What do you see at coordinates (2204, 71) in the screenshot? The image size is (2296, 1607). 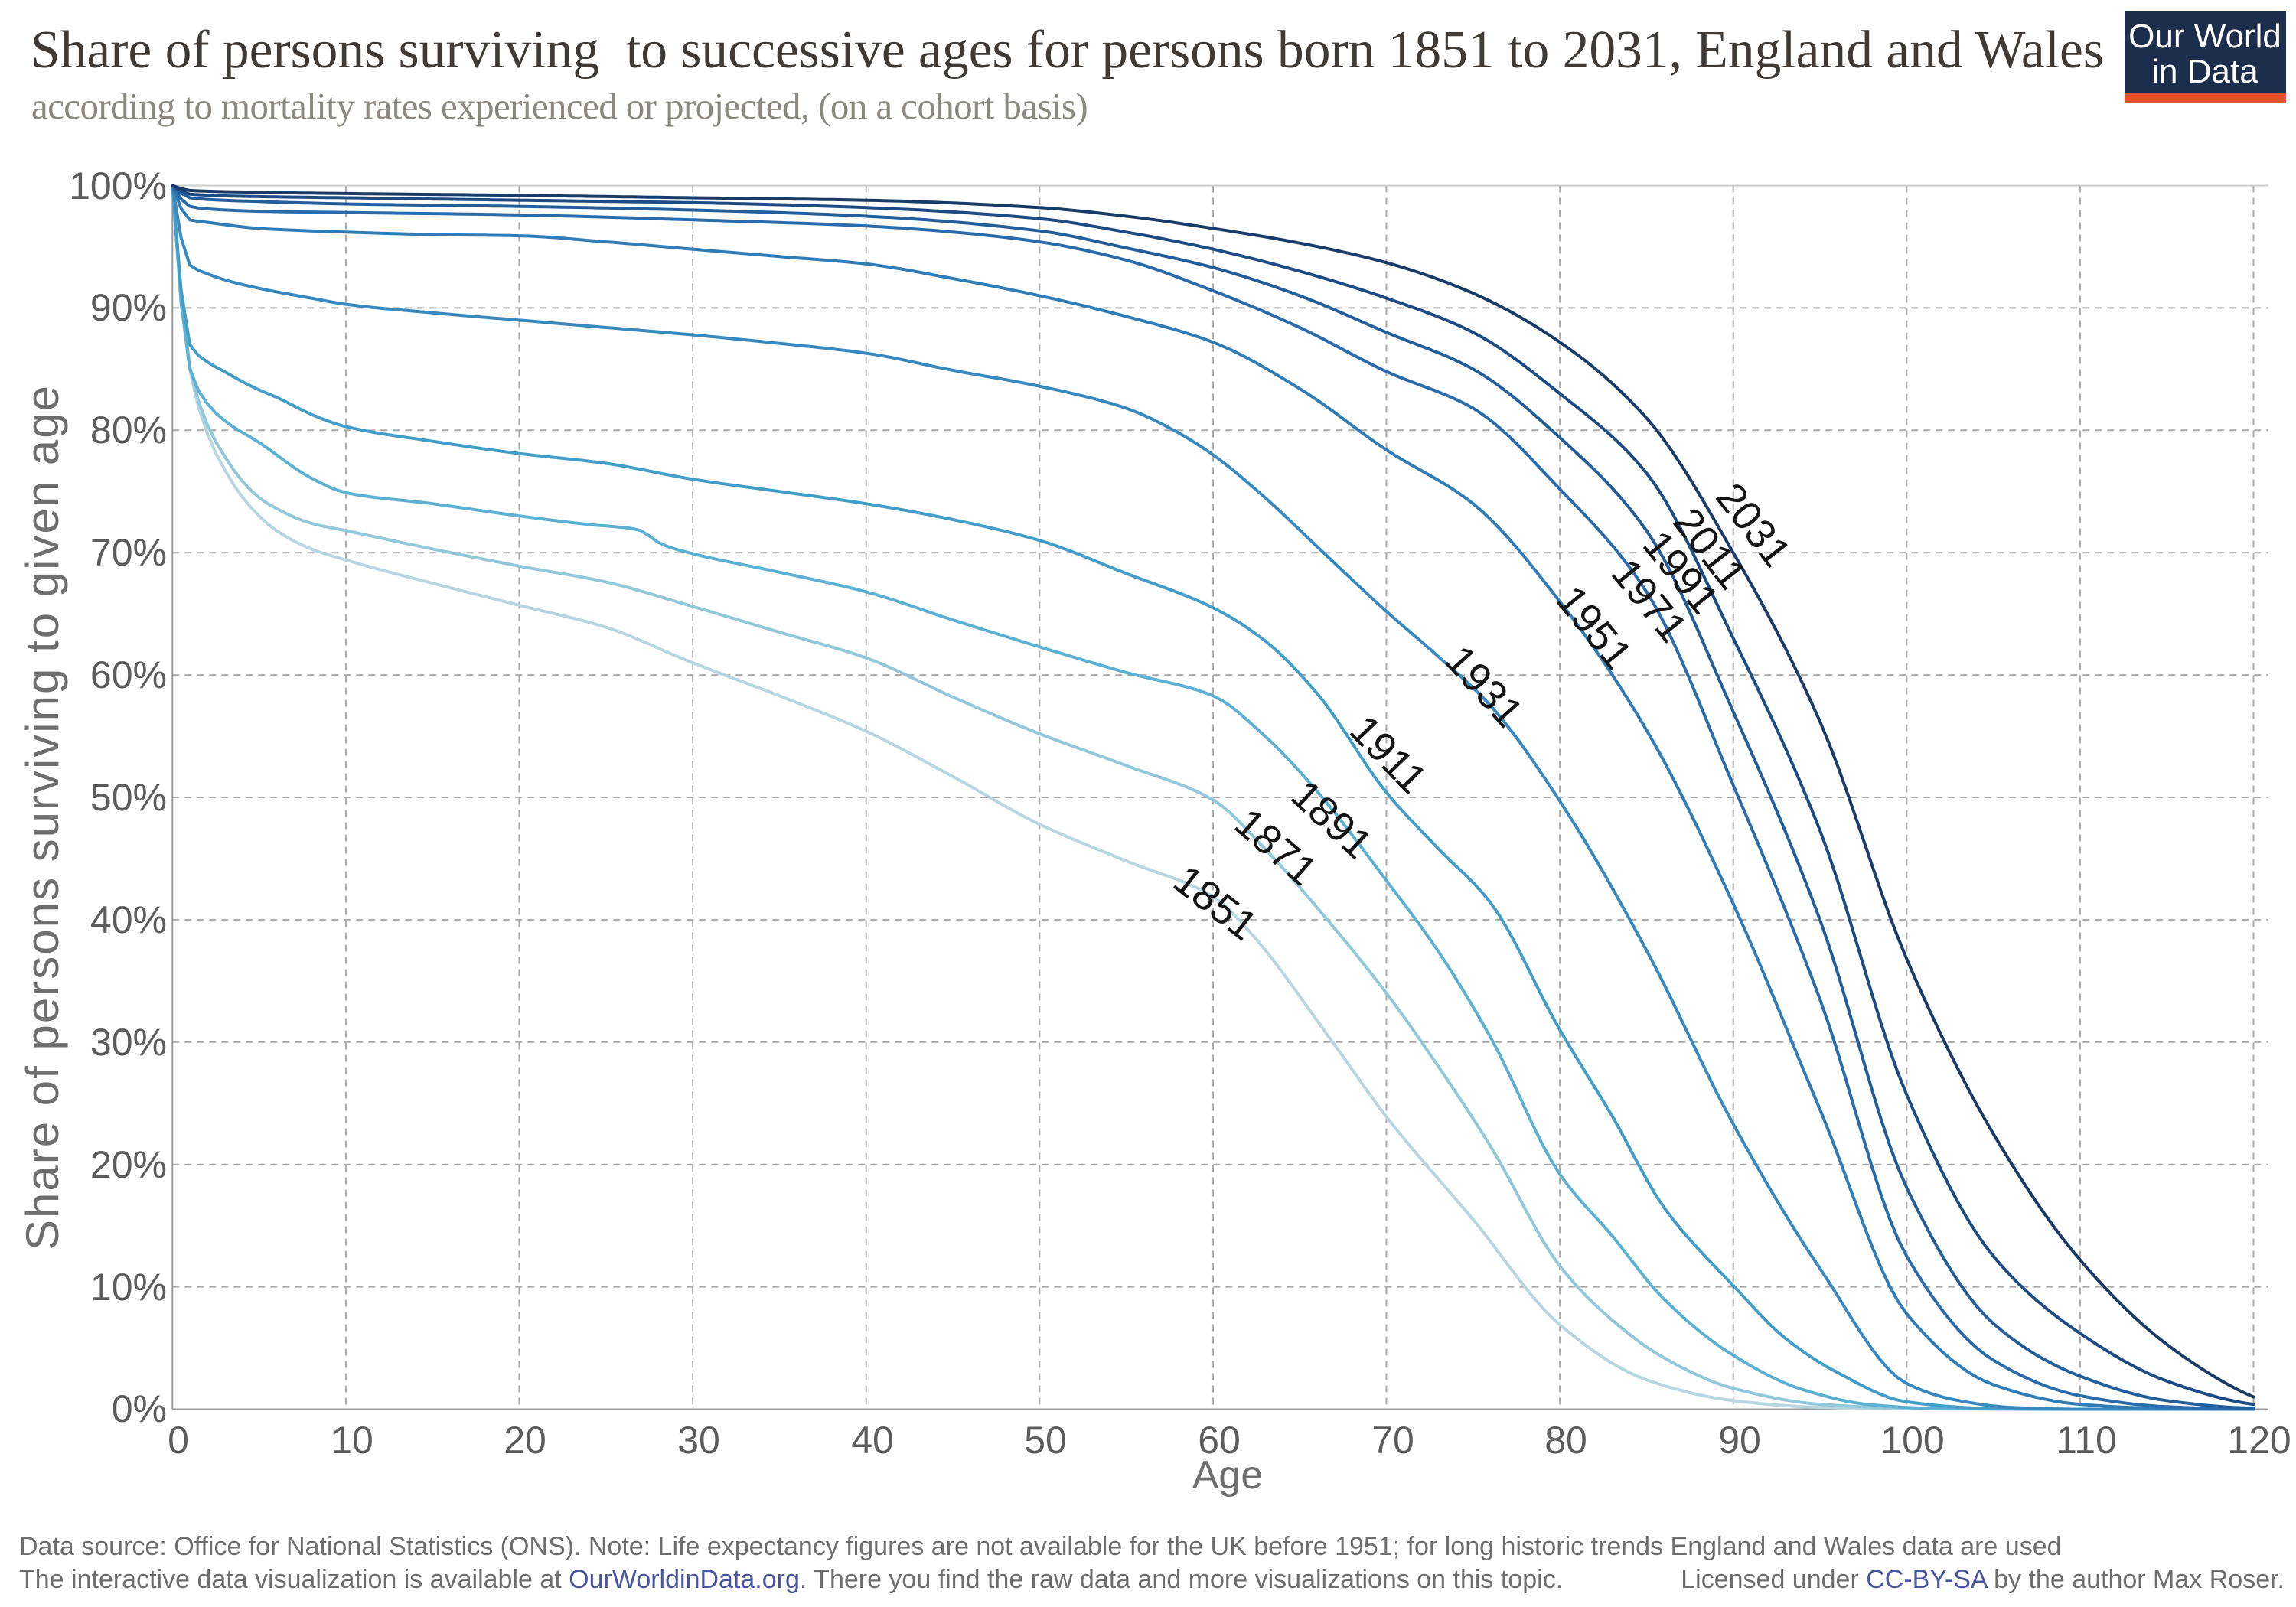 I see `svg-text: in Data` at bounding box center [2204, 71].